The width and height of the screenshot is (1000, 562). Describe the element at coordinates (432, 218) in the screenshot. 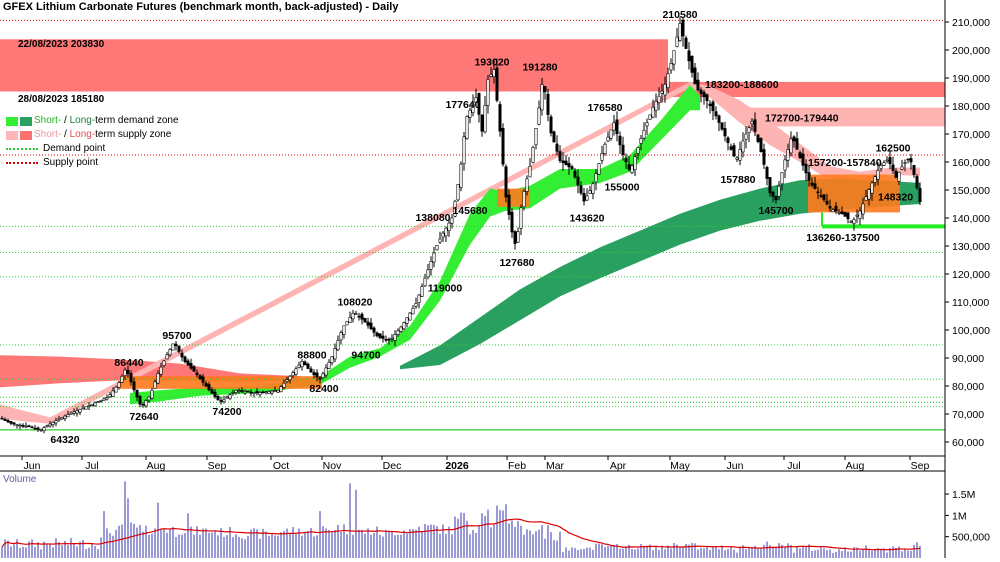

I see `price-label: 138080` at that location.